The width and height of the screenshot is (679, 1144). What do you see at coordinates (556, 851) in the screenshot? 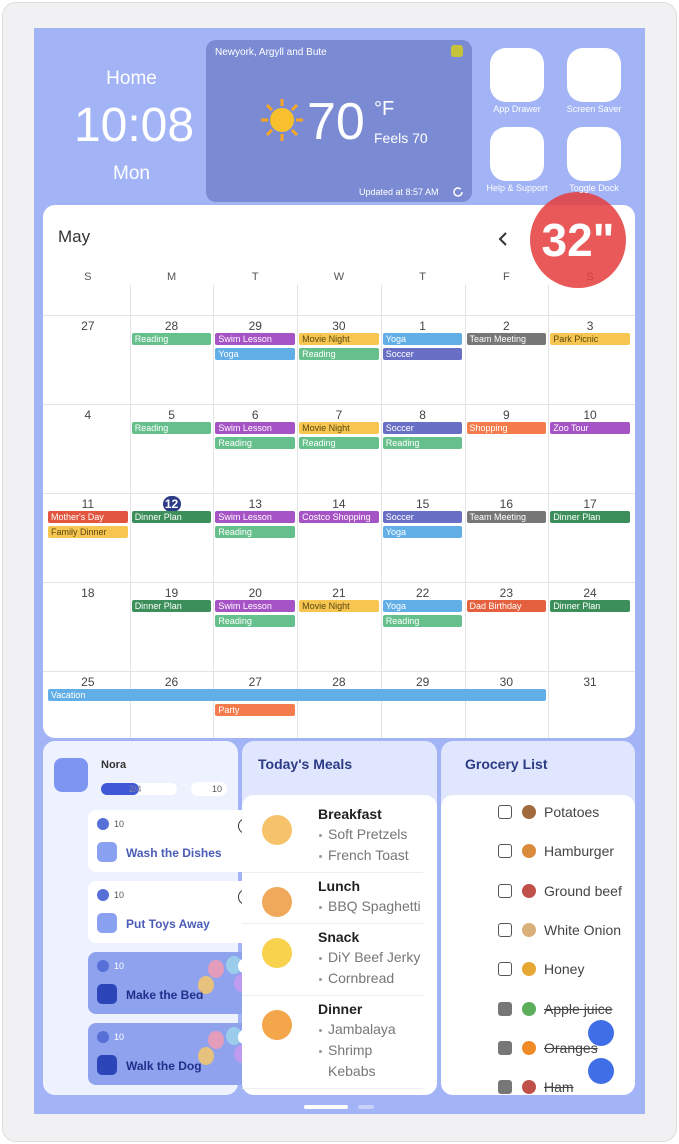
I see `grocery-item: Hamburger` at bounding box center [556, 851].